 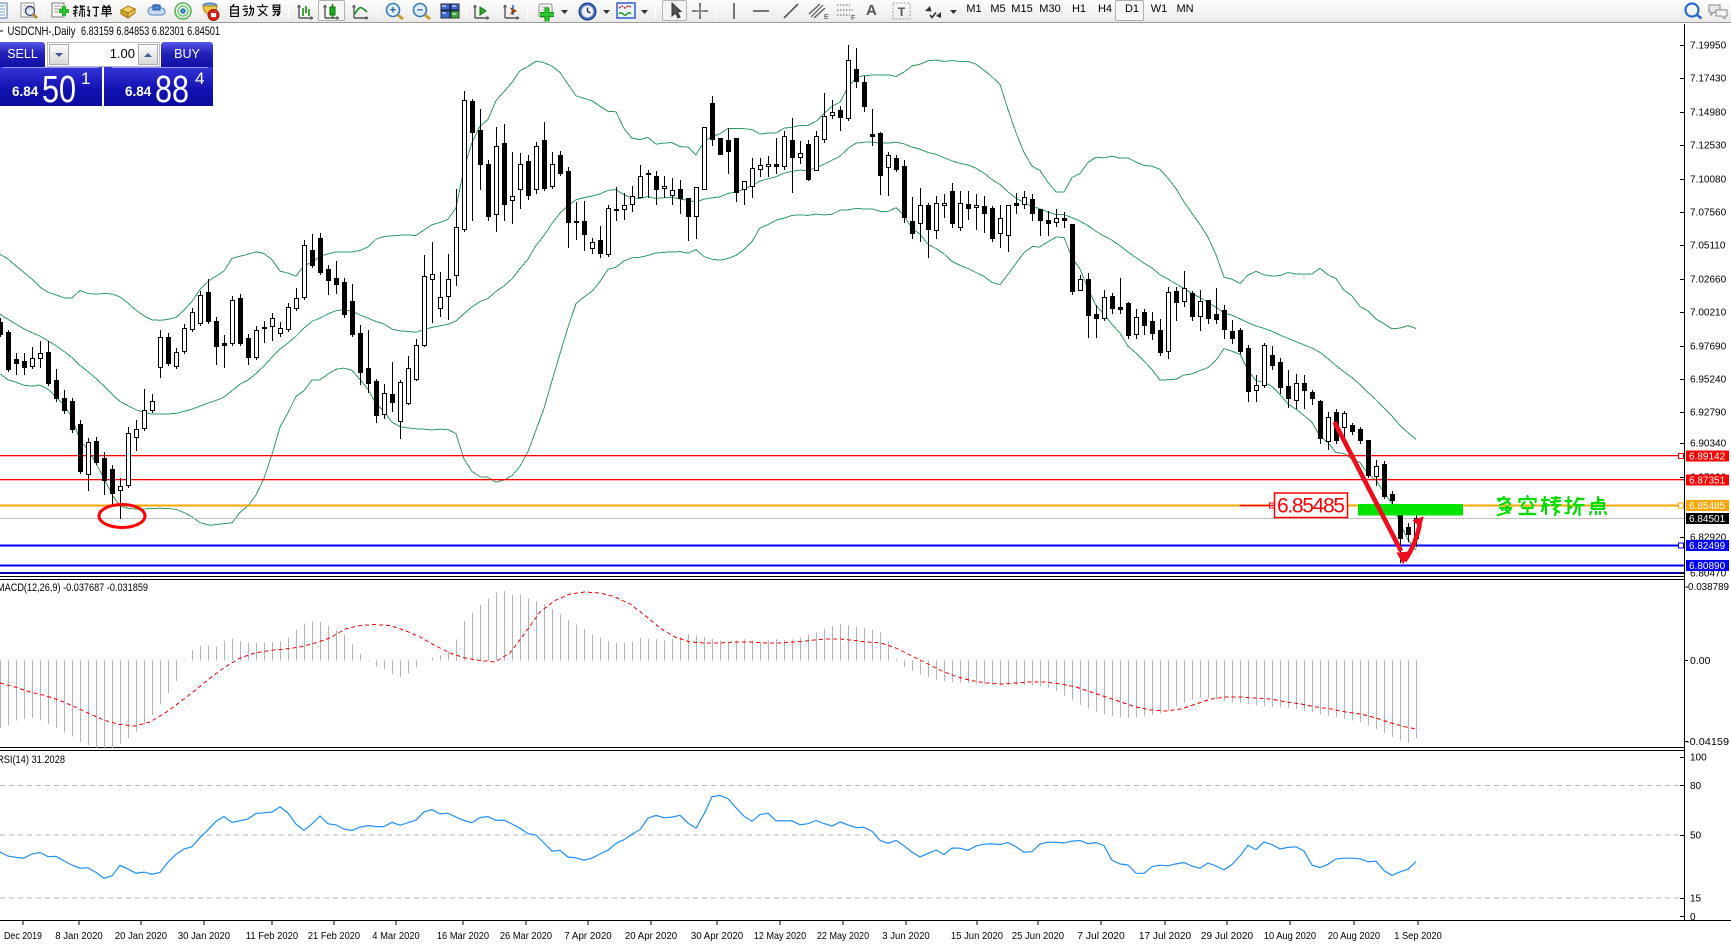 I want to click on svg-text: 8 Jan 2020, so click(x=79, y=936).